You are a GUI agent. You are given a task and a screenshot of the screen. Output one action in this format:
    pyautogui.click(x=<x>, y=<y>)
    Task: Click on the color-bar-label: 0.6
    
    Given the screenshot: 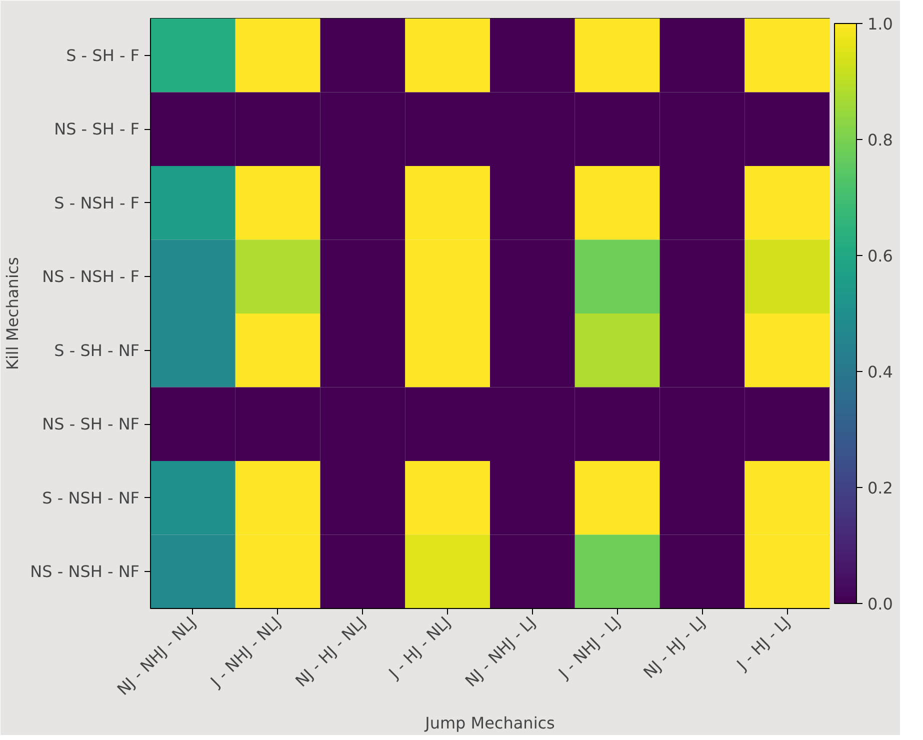 What is the action you would take?
    pyautogui.click(x=880, y=256)
    